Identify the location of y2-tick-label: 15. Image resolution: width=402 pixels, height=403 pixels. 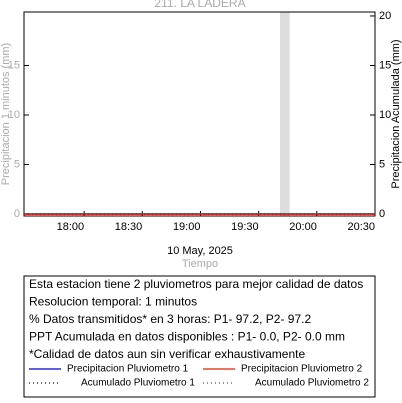
(385, 65).